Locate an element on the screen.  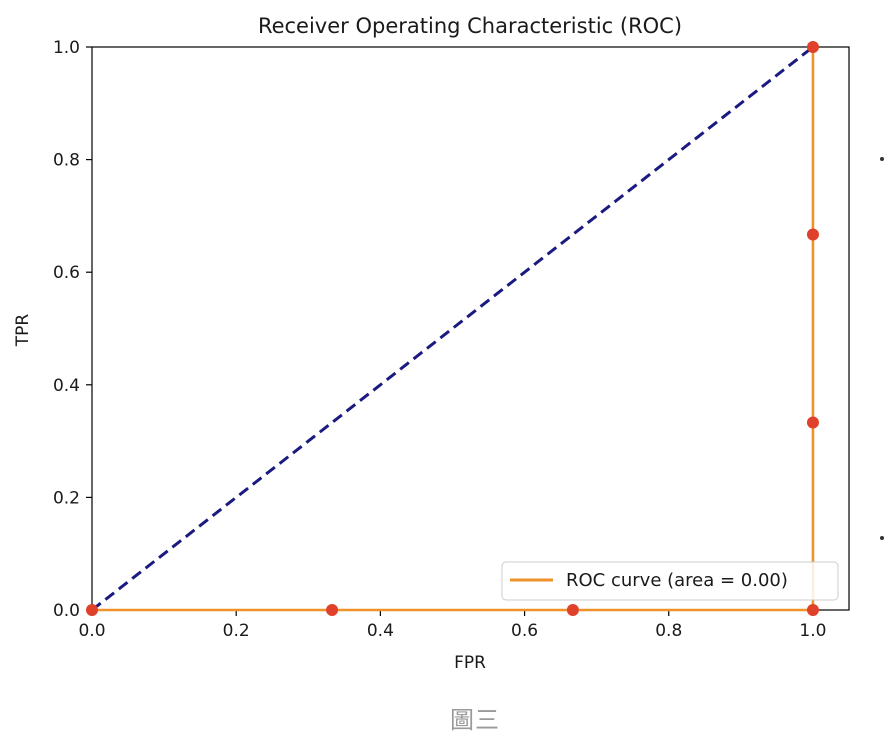
y-tick-label: 0.8 is located at coordinates (66, 161).